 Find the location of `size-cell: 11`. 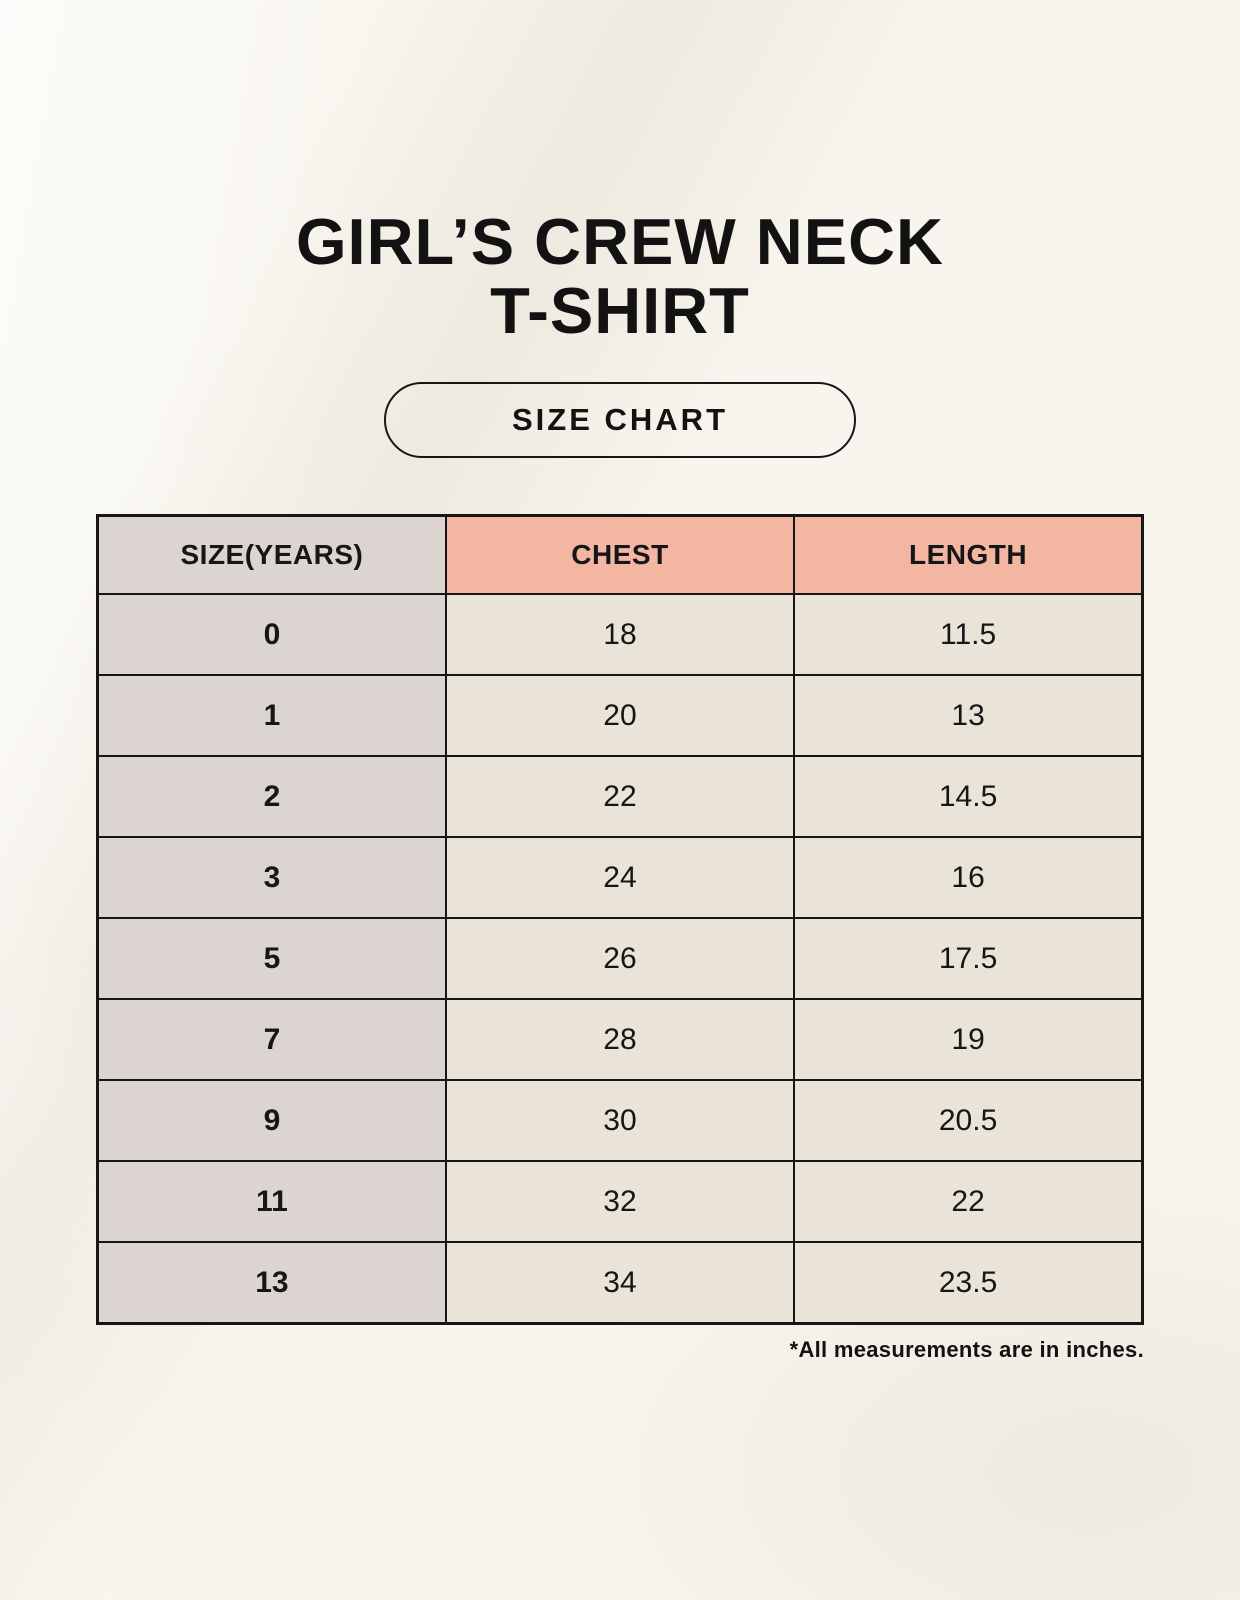

size-cell: 11 is located at coordinates (271, 1202).